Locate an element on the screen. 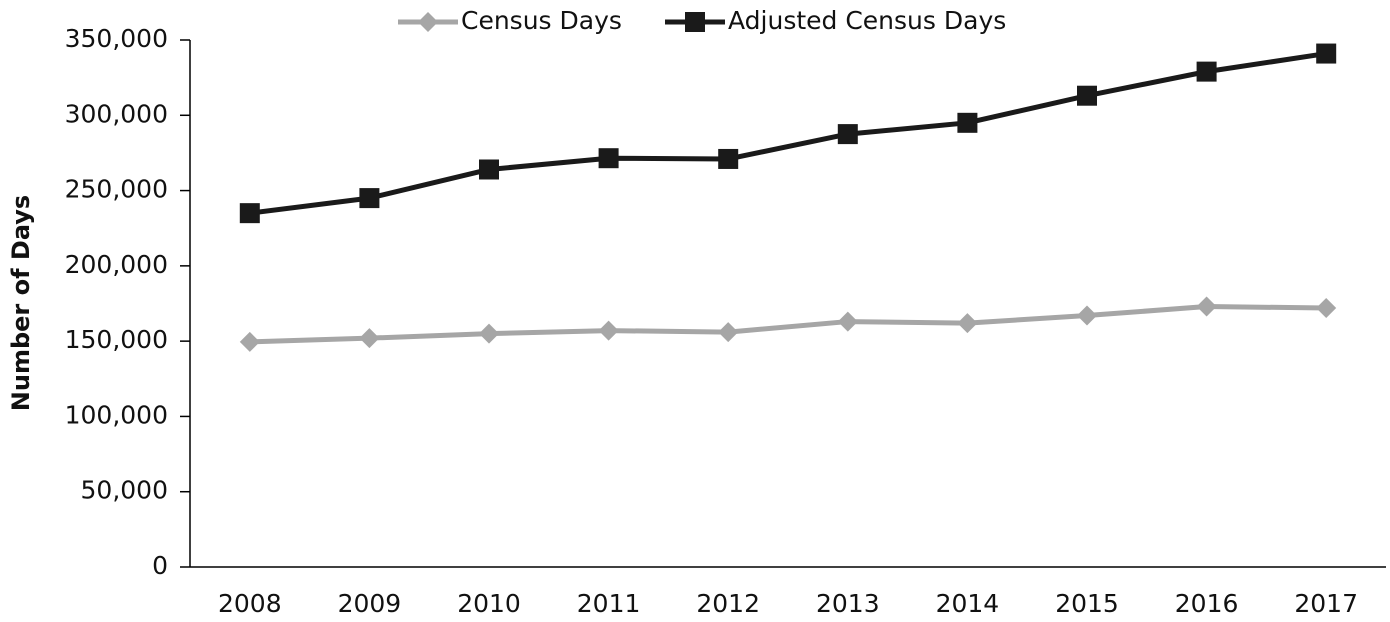 This screenshot has width=1390, height=622. x-tick-label: 2008 is located at coordinates (250, 603).